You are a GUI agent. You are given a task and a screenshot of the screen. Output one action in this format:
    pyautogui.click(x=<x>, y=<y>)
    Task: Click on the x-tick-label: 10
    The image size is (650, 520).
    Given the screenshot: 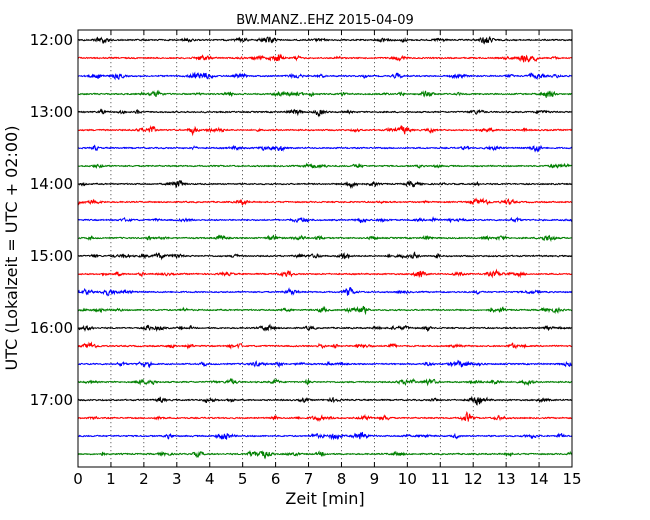 What is the action you would take?
    pyautogui.click(x=407, y=479)
    